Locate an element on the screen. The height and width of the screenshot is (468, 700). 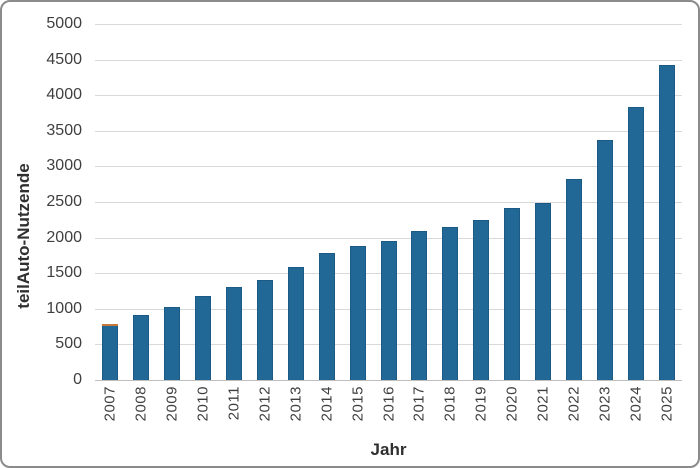
y-tick-label-0: 0 is located at coordinates (77, 379).